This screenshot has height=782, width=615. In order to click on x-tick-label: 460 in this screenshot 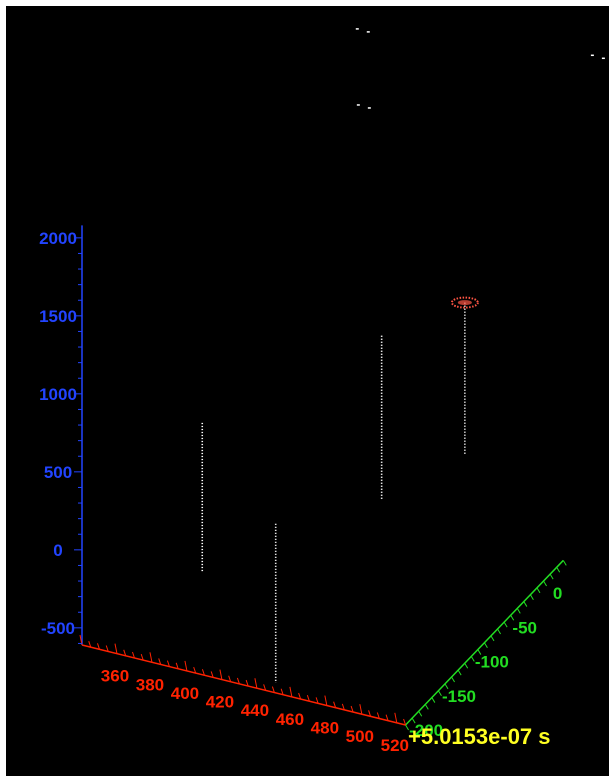, I will do `click(290, 719)`.